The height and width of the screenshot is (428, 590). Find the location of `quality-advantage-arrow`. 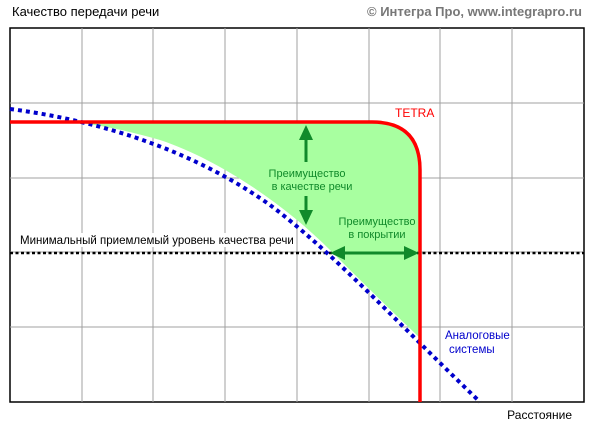

quality-advantage-arrow is located at coordinates (306, 175).